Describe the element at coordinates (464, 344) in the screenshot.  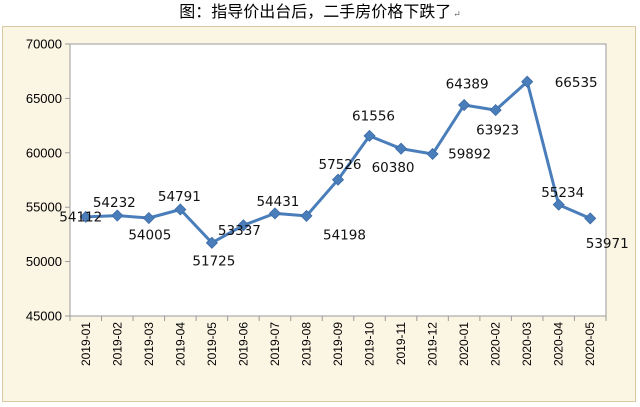
I see `x-tick-label: 2020-01` at that location.